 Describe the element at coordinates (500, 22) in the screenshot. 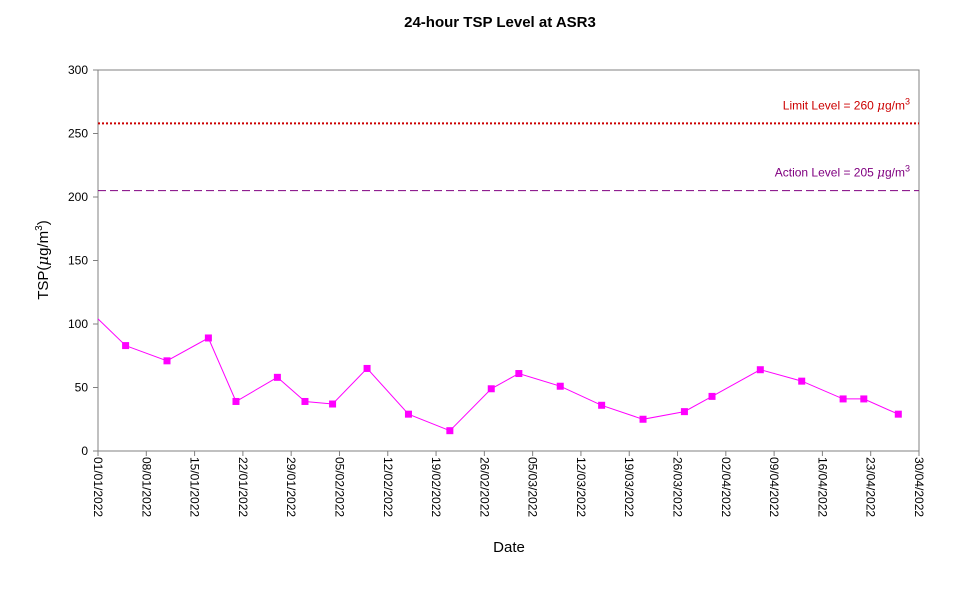

I see `chart-title: 24-hour TSP Level at ASR3` at that location.